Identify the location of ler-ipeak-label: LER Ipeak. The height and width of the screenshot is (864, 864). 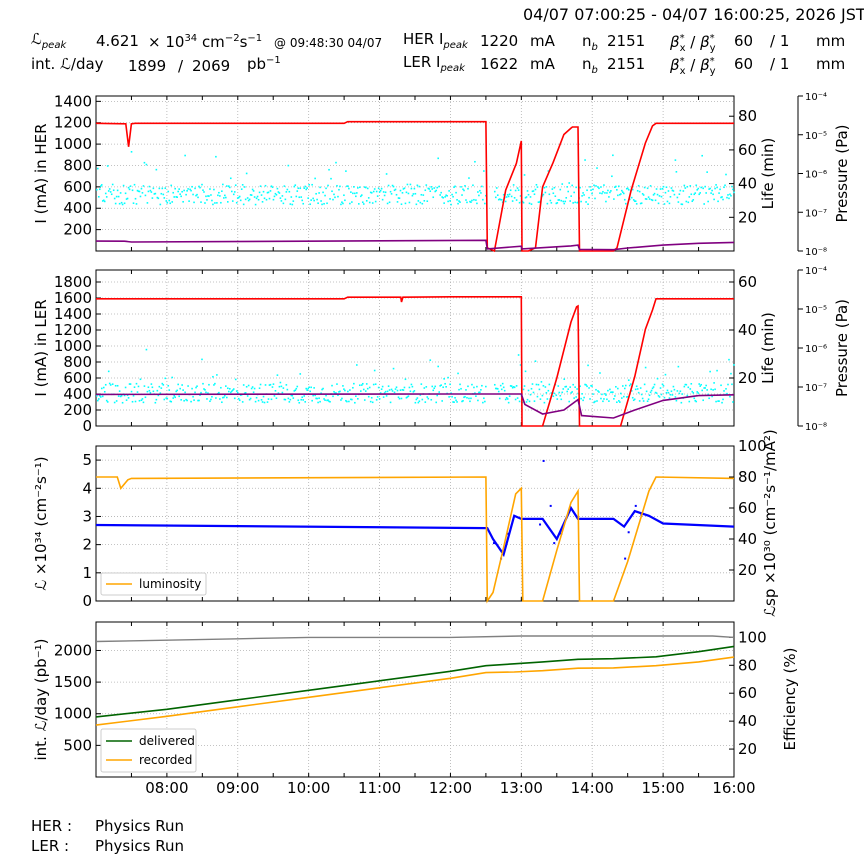
(434, 65).